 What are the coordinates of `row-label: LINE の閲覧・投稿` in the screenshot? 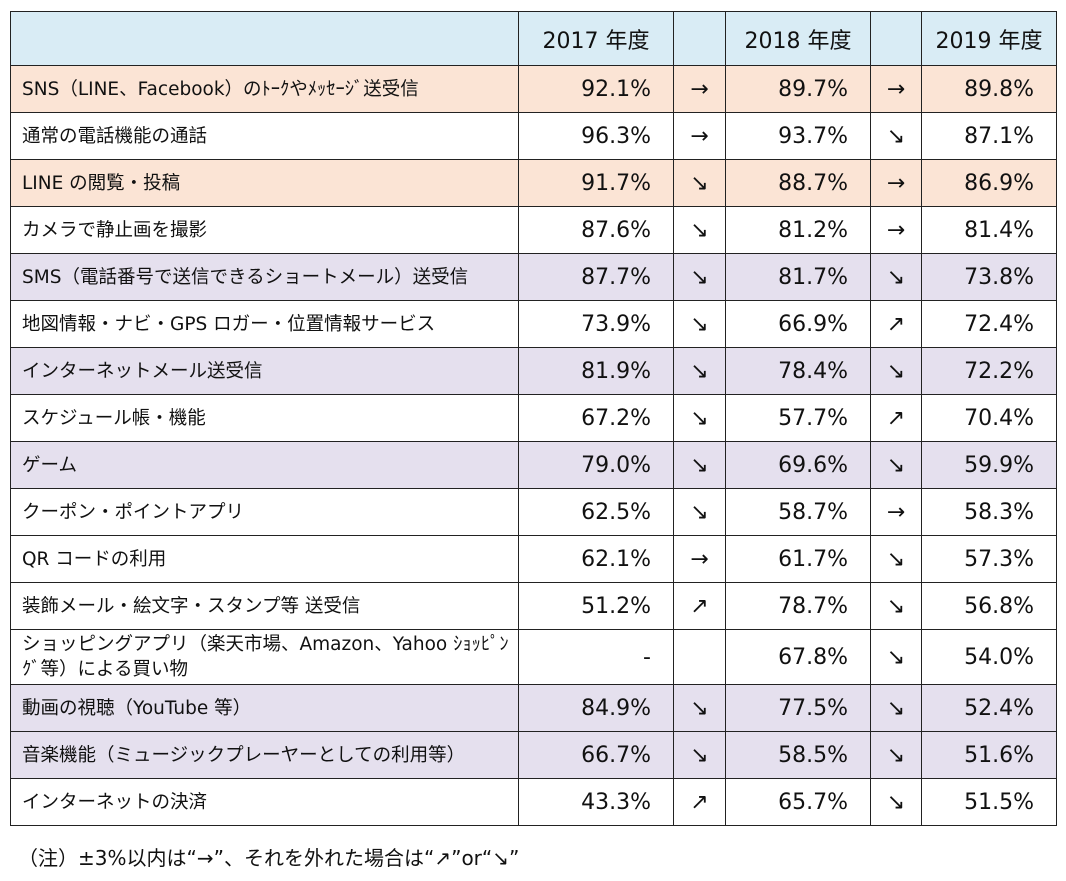 It's located at (264, 183).